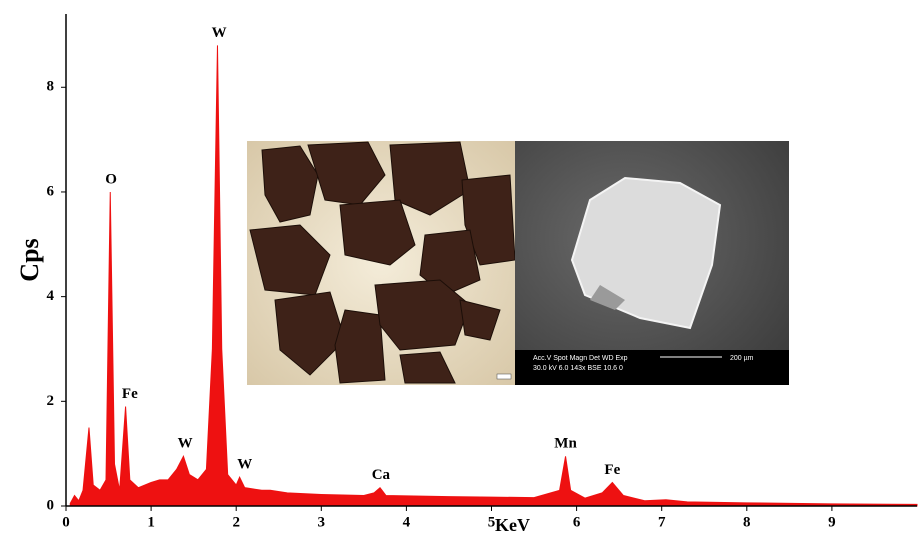 The image size is (923, 557). Describe the element at coordinates (662, 522) in the screenshot. I see `x-tick-label: 7` at that location.